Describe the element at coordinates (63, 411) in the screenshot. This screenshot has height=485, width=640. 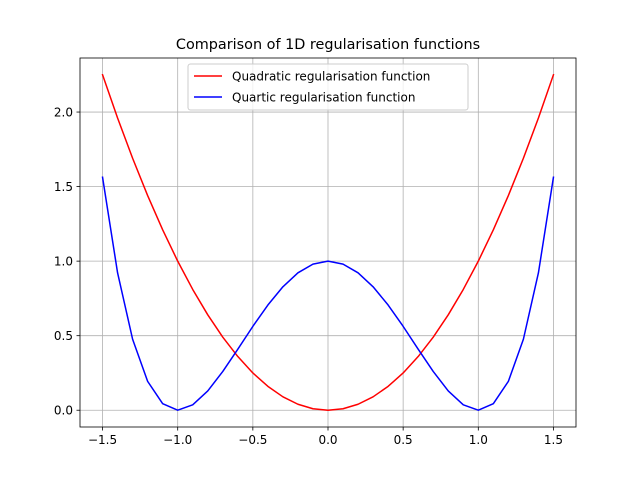
I see `y-tick-label: 0.0` at that location.